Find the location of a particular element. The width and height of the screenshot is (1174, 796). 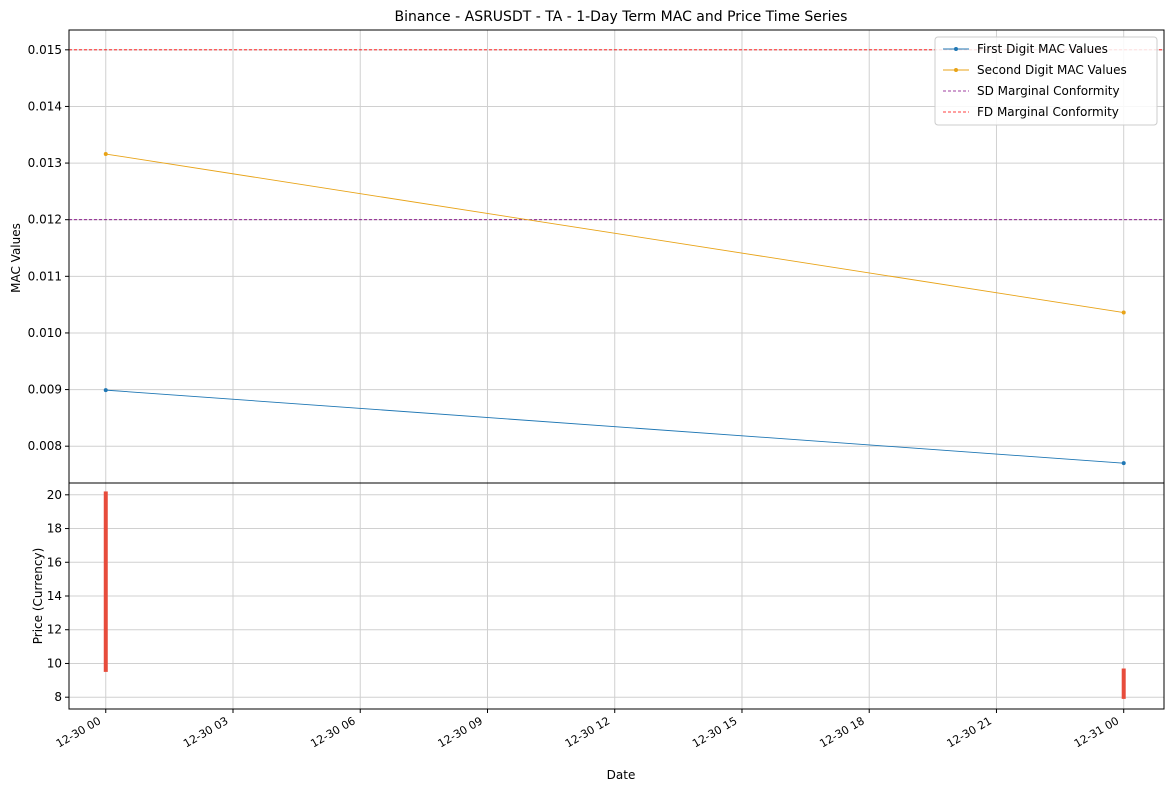

mac-y-tick-label: 0.009 is located at coordinates (45, 390).